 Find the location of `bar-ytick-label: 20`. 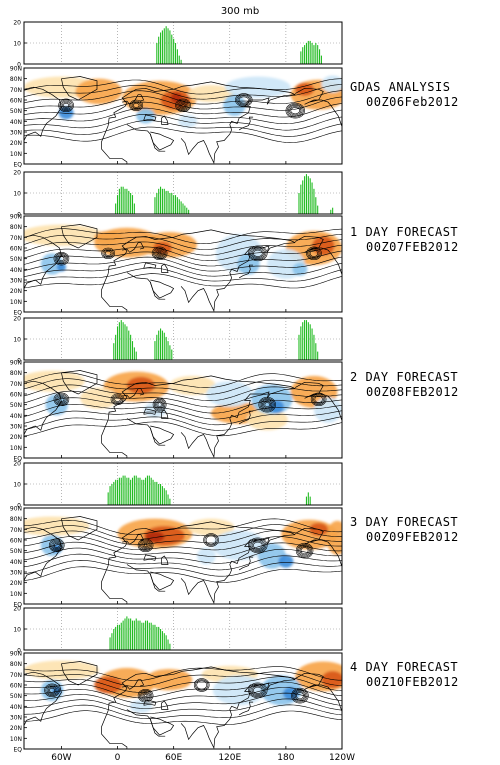

bar-ytick-label: 20 is located at coordinates (17, 609).